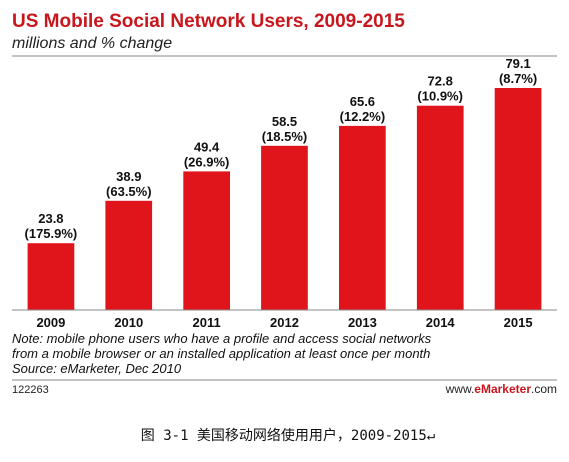 The image size is (569, 462). I want to click on value-label-2013: 65.6, so click(362, 101).